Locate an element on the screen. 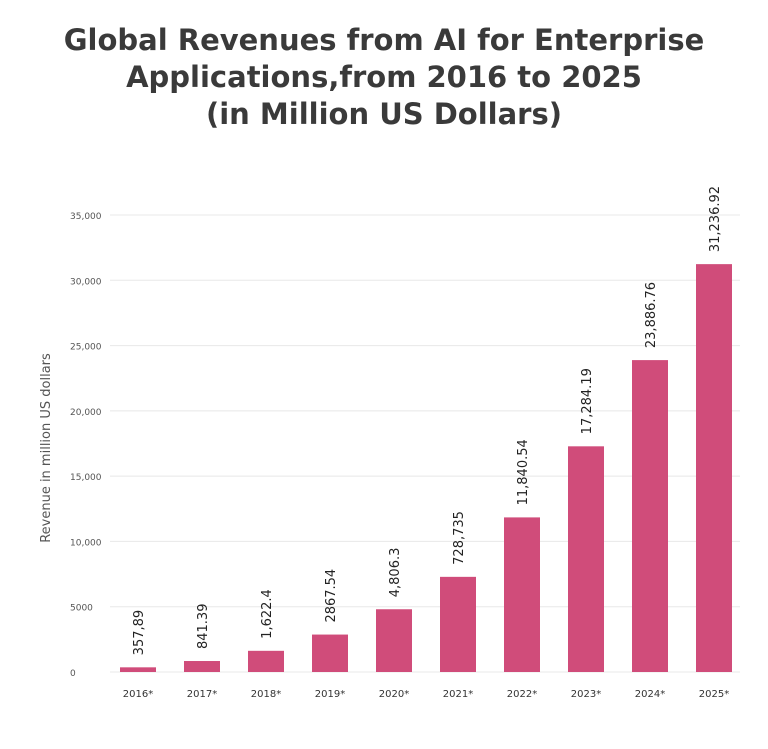  x-tick-label: 2018* is located at coordinates (266, 694).